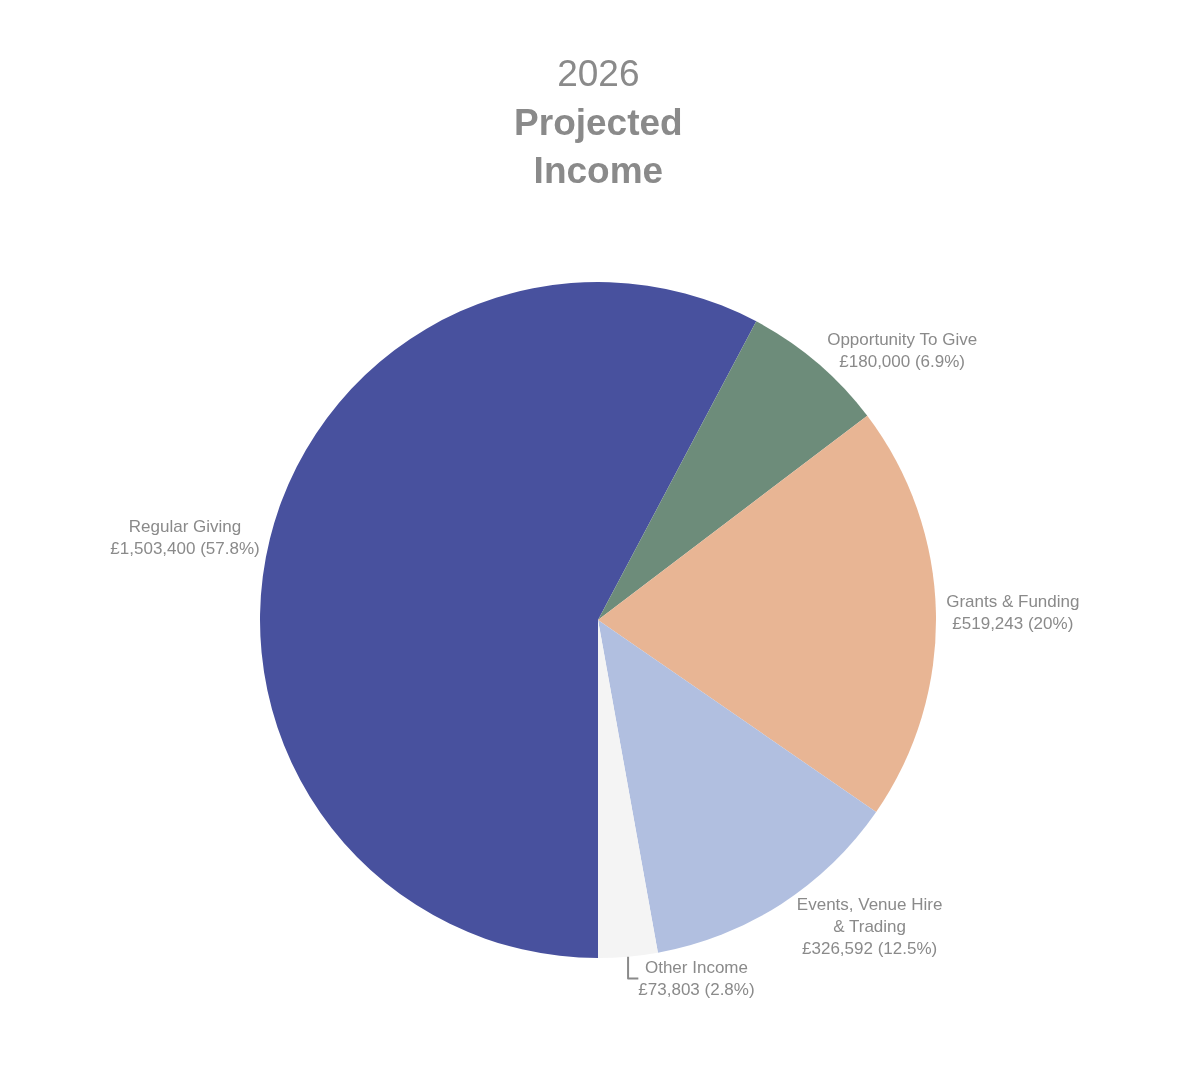  I want to click on chart-title: 2026 Projected Income, so click(598, 122).